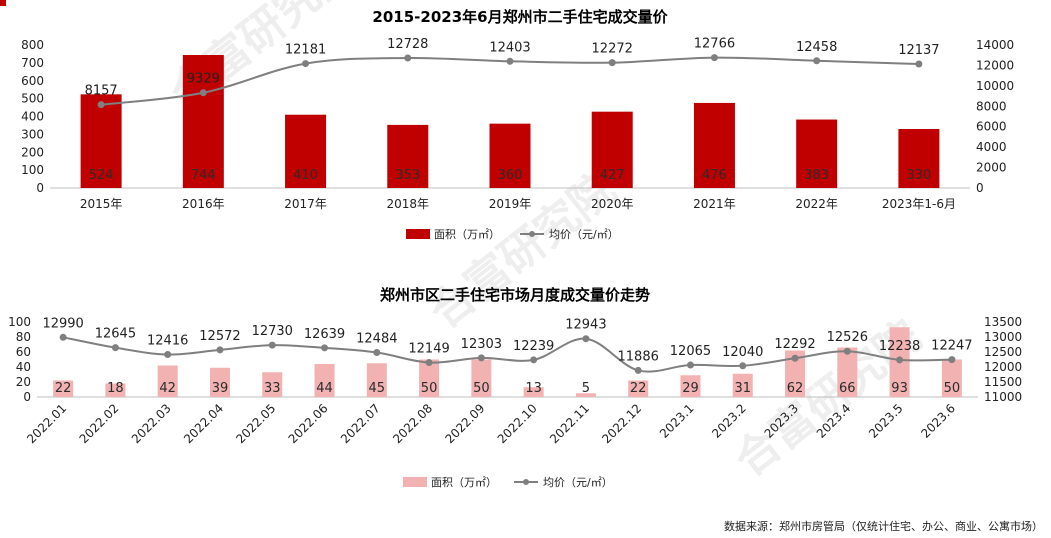  Describe the element at coordinates (510, 204) in the screenshot. I see `chart1-category-label: 2019年` at that location.